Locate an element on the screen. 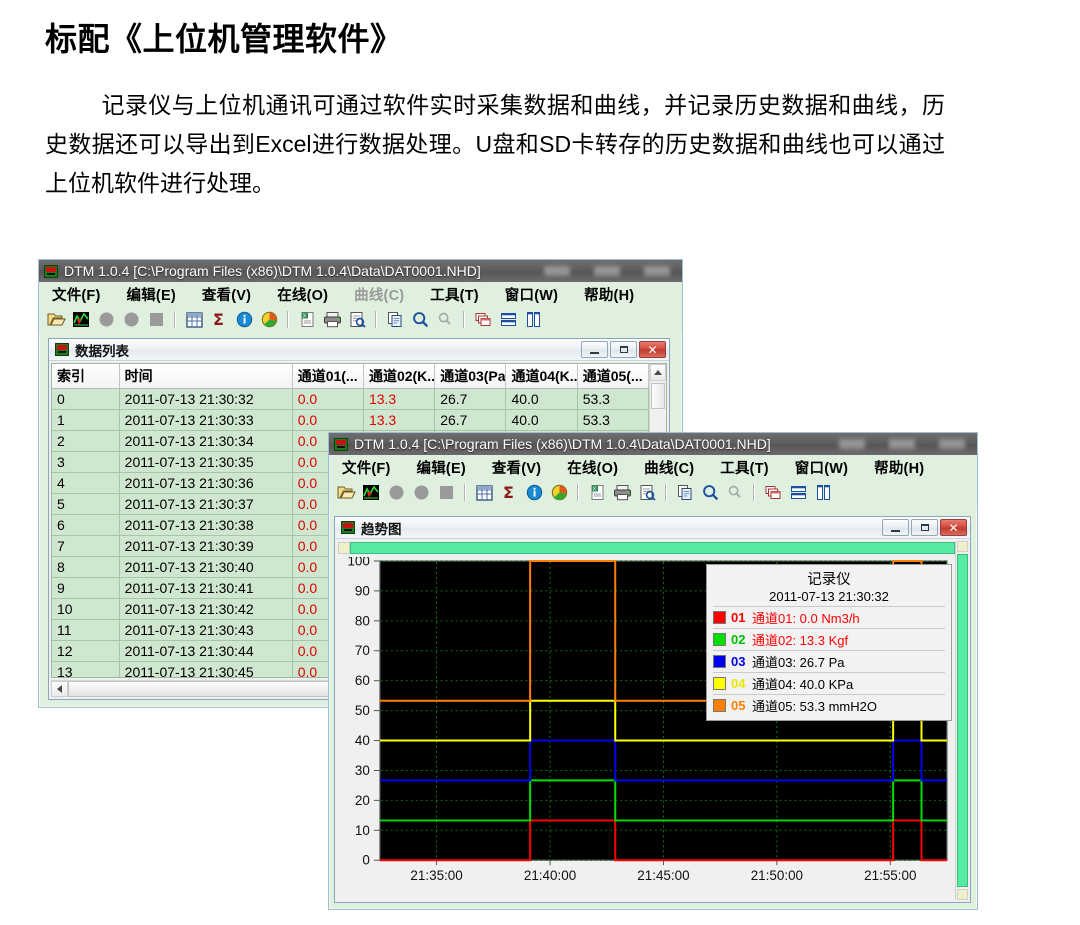 The image size is (1080, 925). trend-titlebar: 趋势图 ✕ is located at coordinates (652, 528).